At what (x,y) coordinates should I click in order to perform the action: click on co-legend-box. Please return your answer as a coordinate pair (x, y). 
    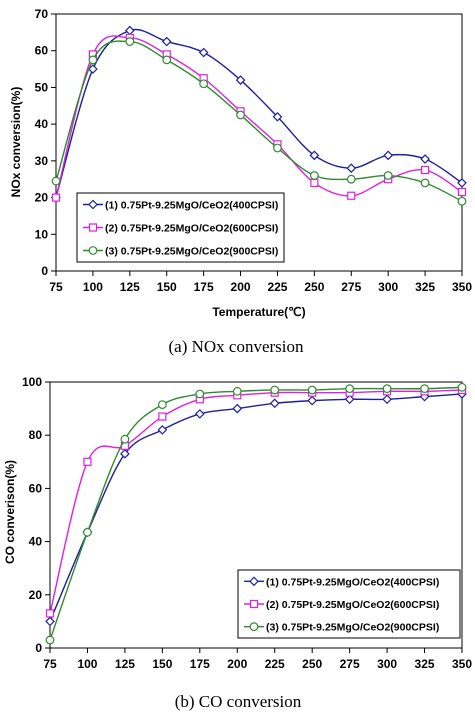
    Looking at the image, I should click on (349, 604).